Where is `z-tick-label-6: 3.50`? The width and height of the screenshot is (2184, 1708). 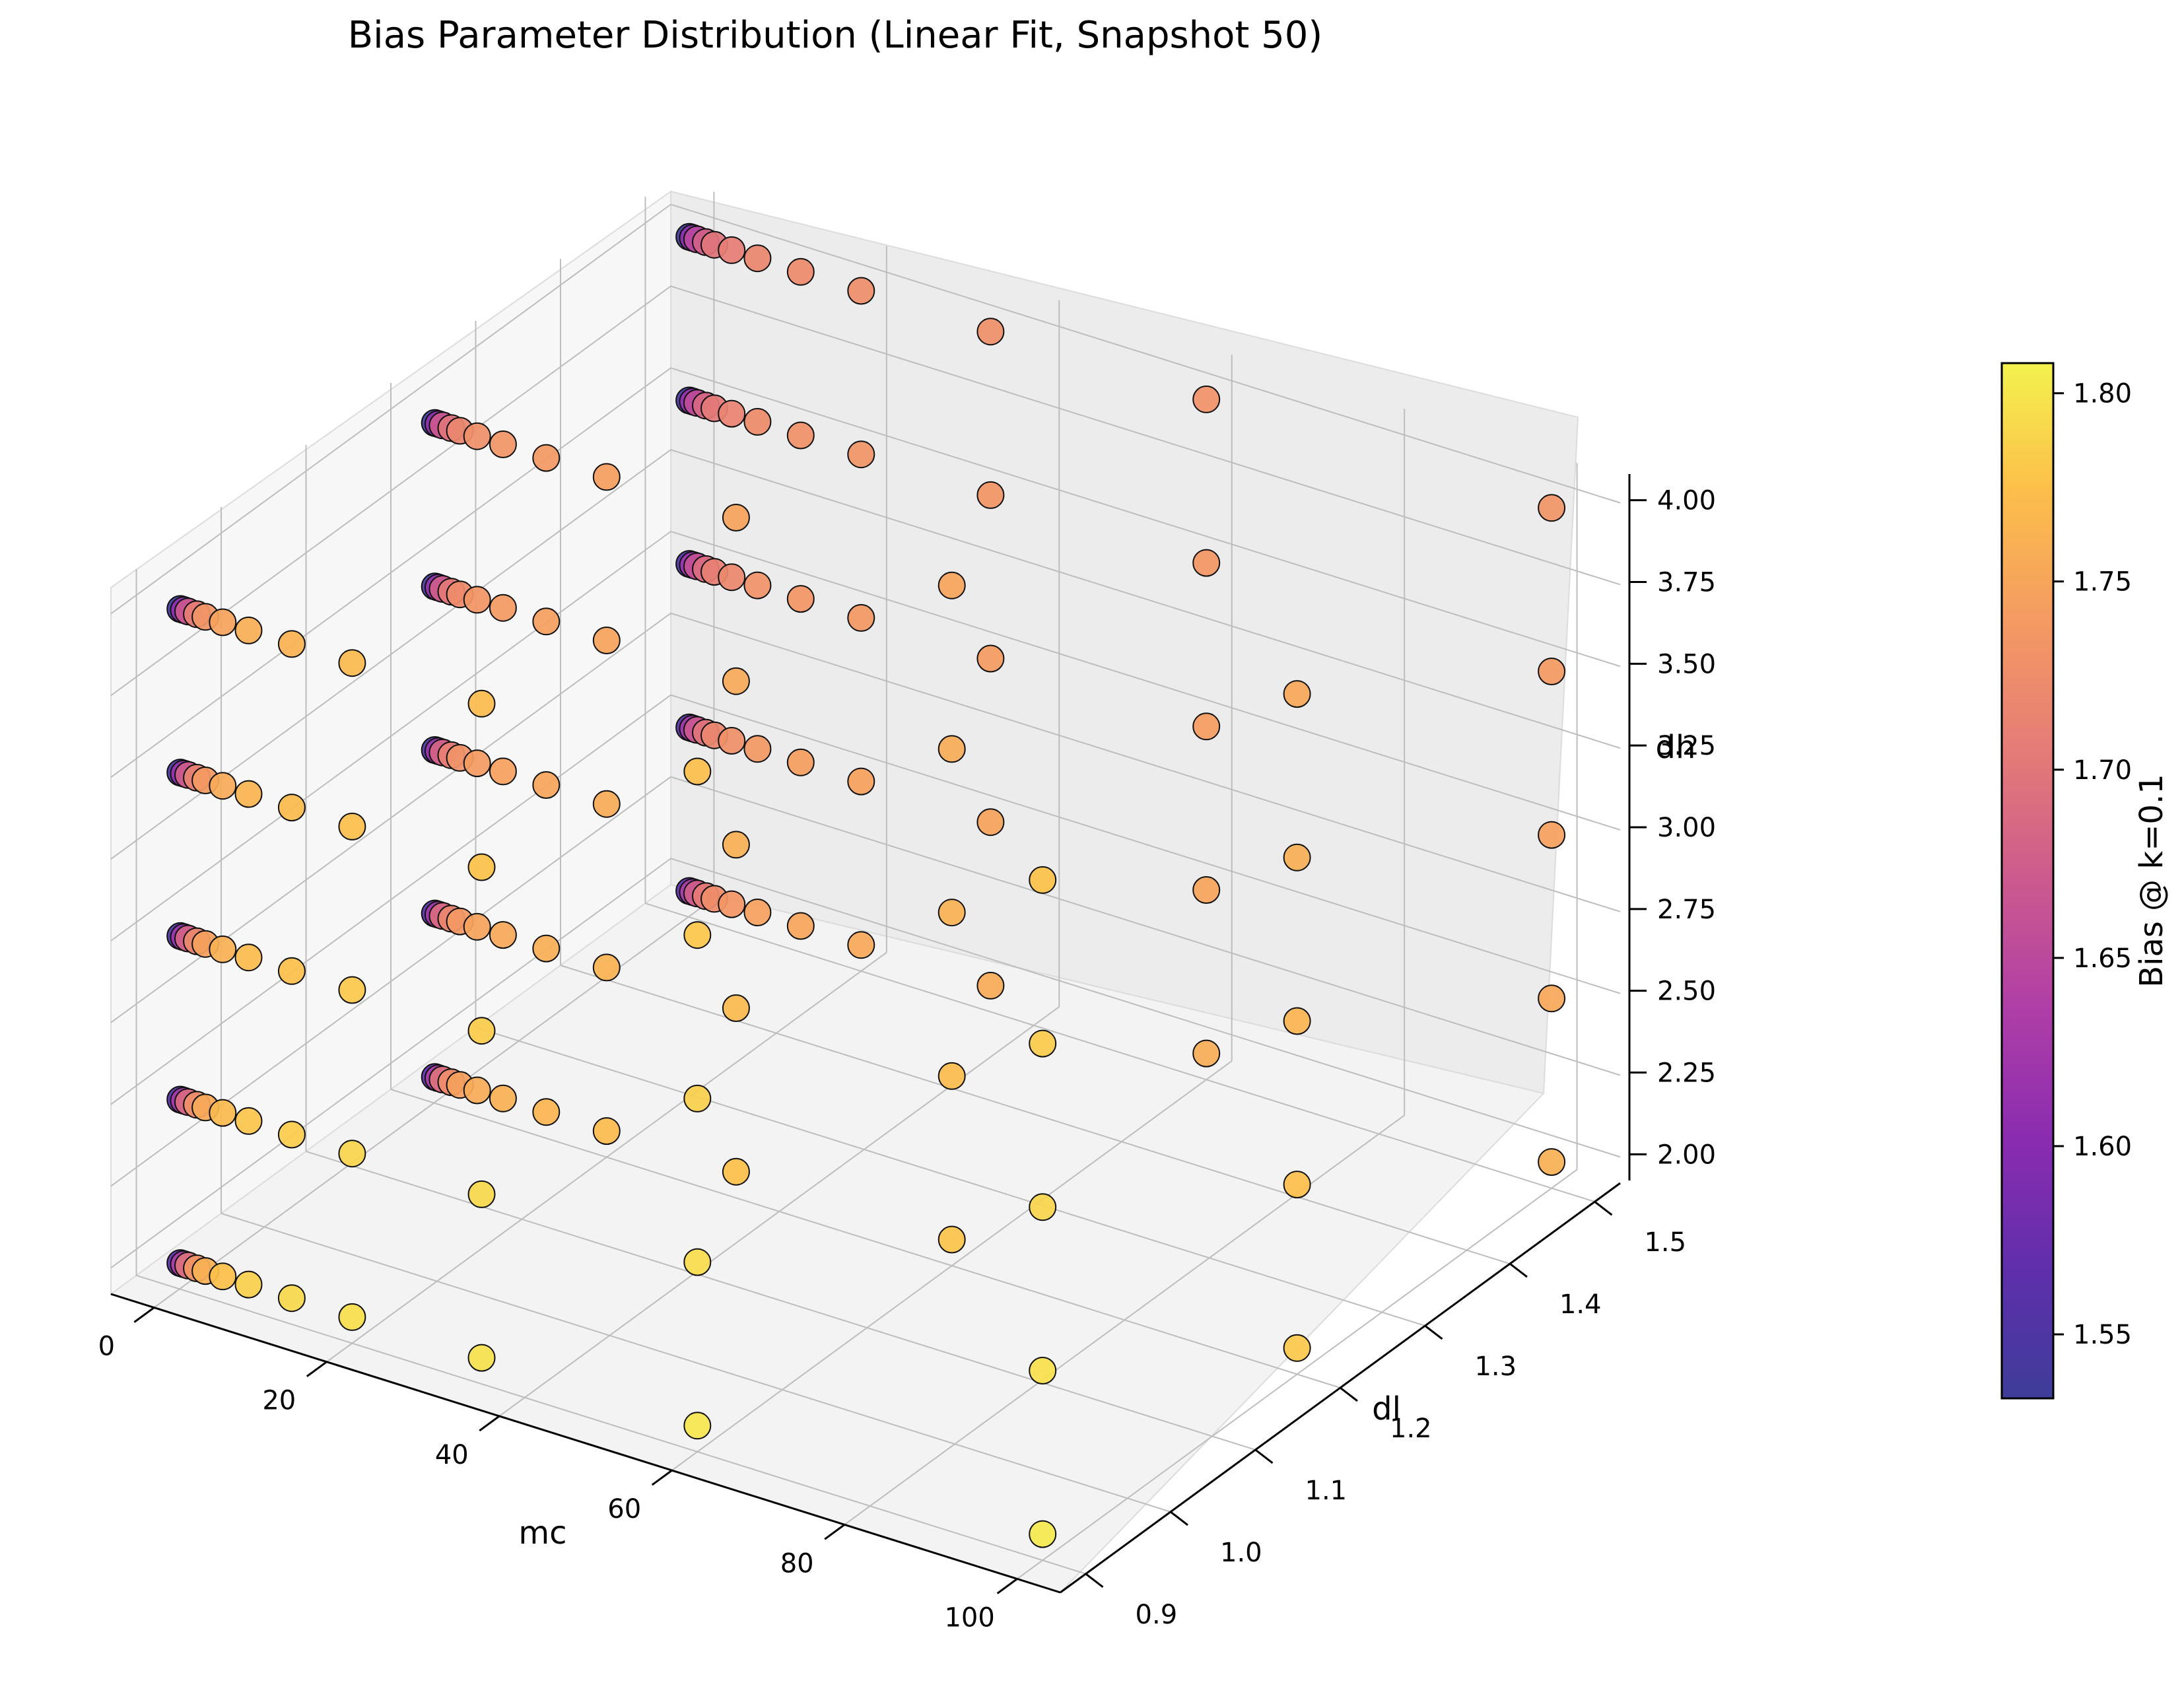 z-tick-label-6: 3.50 is located at coordinates (1686, 664).